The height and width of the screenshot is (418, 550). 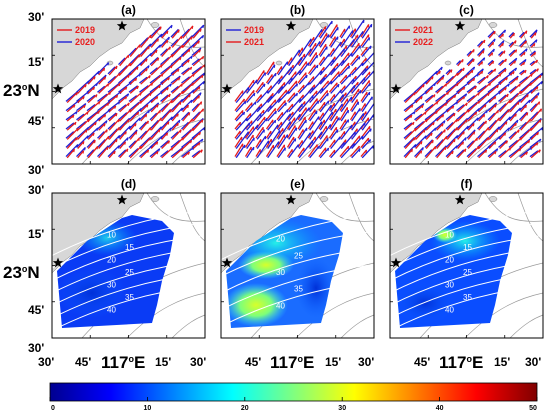 I want to click on contour-lines: 10 15 20 25 30 35 40, so click(x=466, y=270).